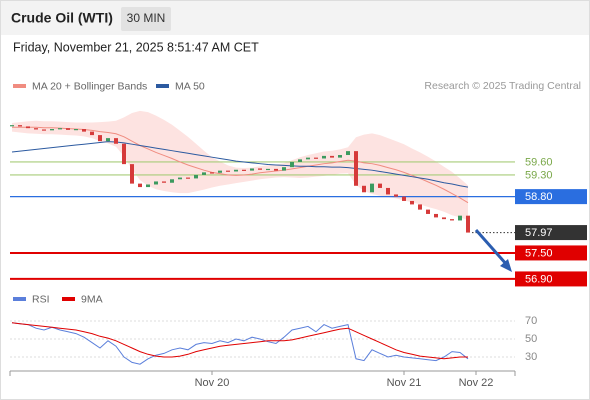  Describe the element at coordinates (539, 197) in the screenshot. I see `level-label: 58.80` at that location.